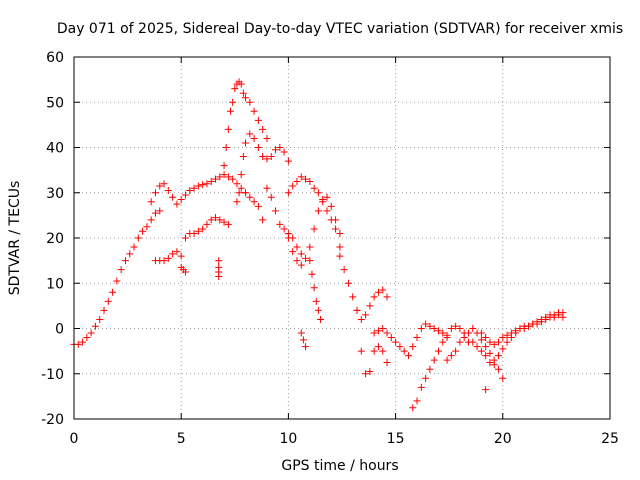 Image resolution: width=640 pixels, height=480 pixels. Describe the element at coordinates (55, 284) in the screenshot. I see `y-tick-label: 10` at that location.